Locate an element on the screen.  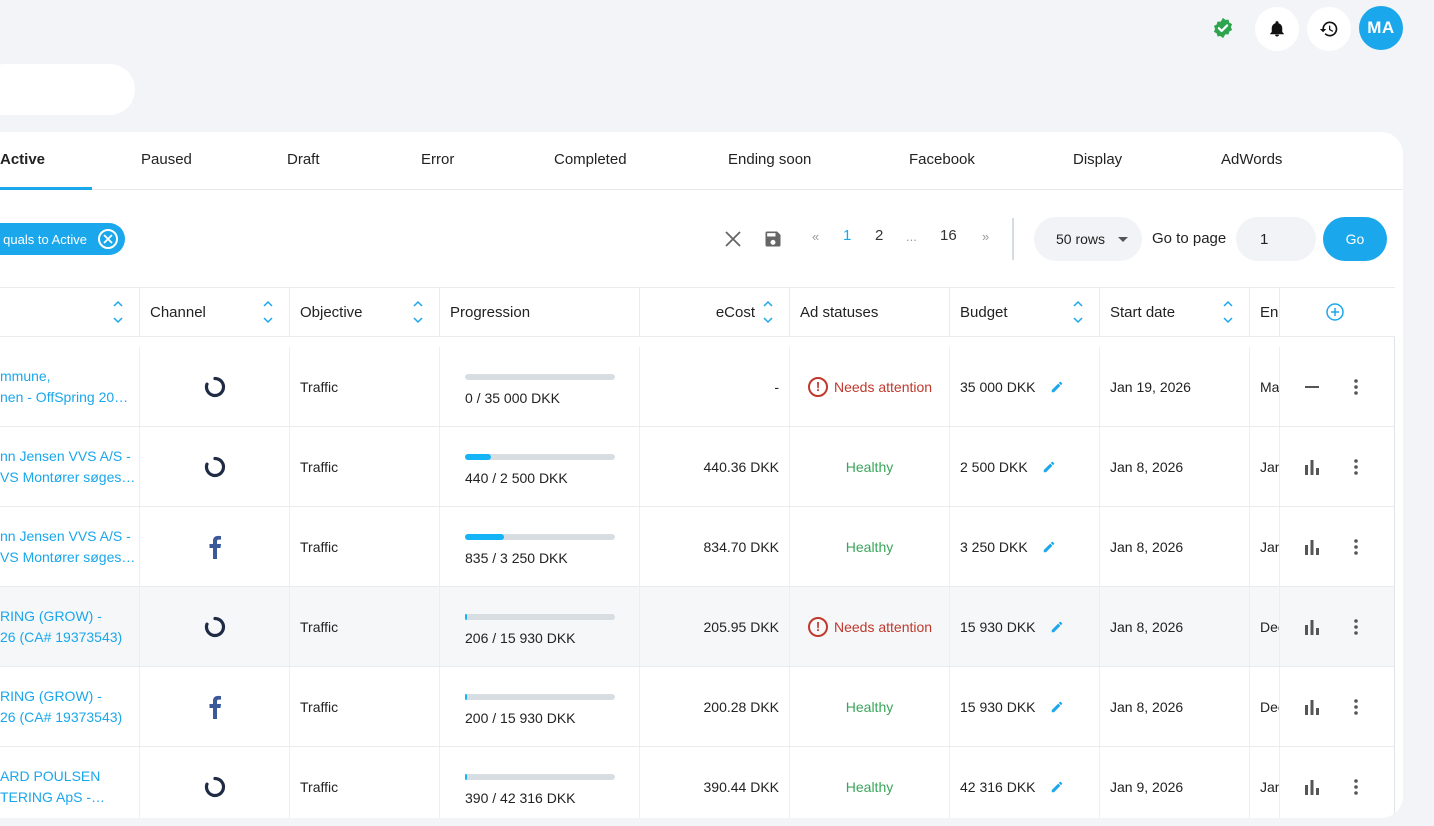
page-2-link: 2 is located at coordinates (879, 235).